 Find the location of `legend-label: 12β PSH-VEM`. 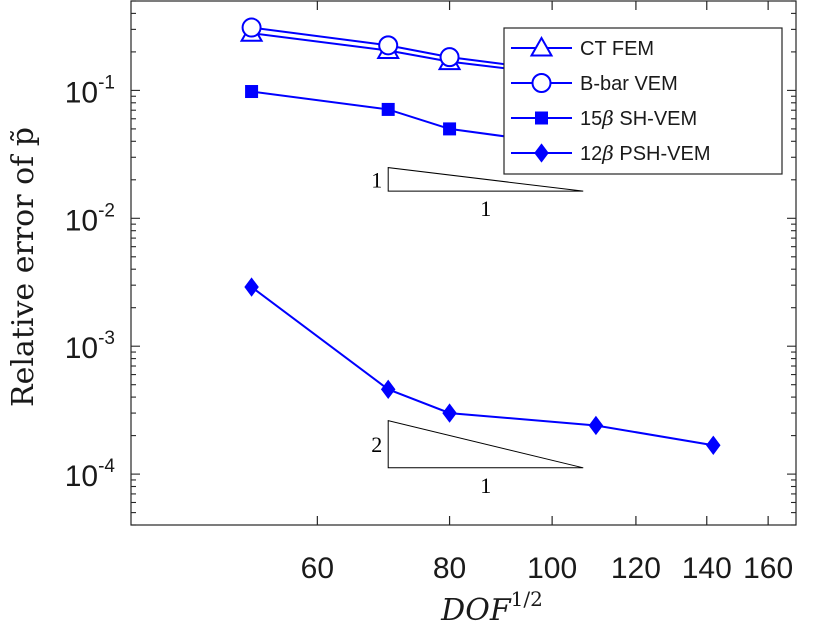

legend-label: 12β PSH-VEM is located at coordinates (645, 153).